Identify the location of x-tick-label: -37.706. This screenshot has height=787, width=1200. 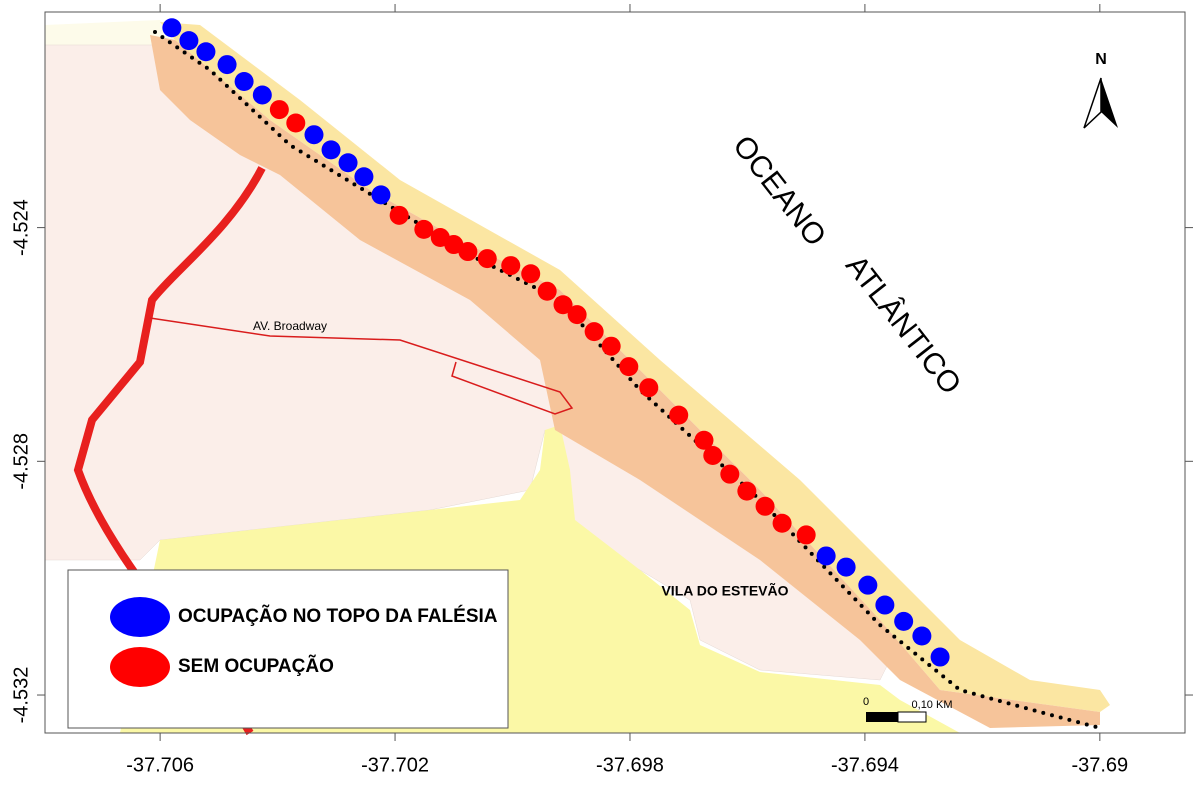
(160, 765).